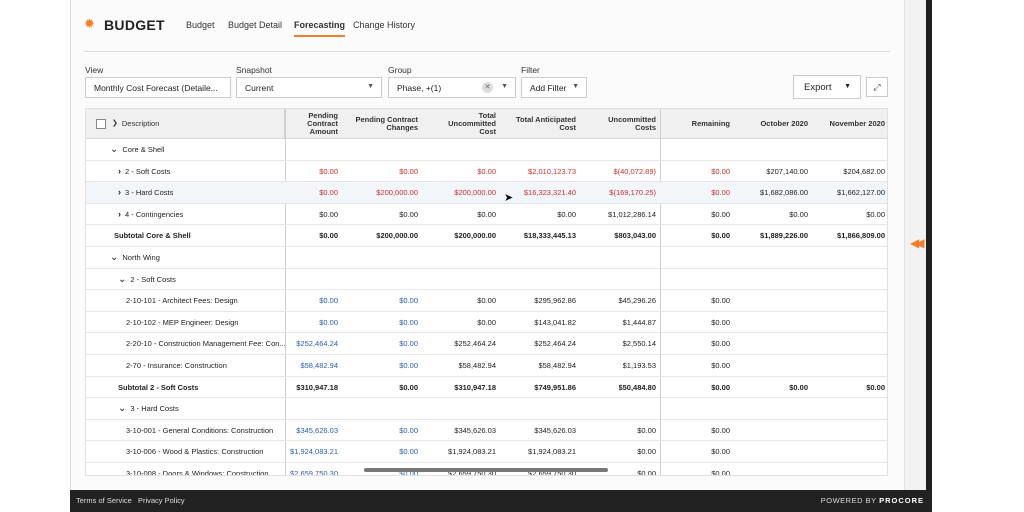 Image resolution: width=1024 pixels, height=512 pixels. What do you see at coordinates (200, 25) in the screenshot?
I see `tab-budget: Budget` at bounding box center [200, 25].